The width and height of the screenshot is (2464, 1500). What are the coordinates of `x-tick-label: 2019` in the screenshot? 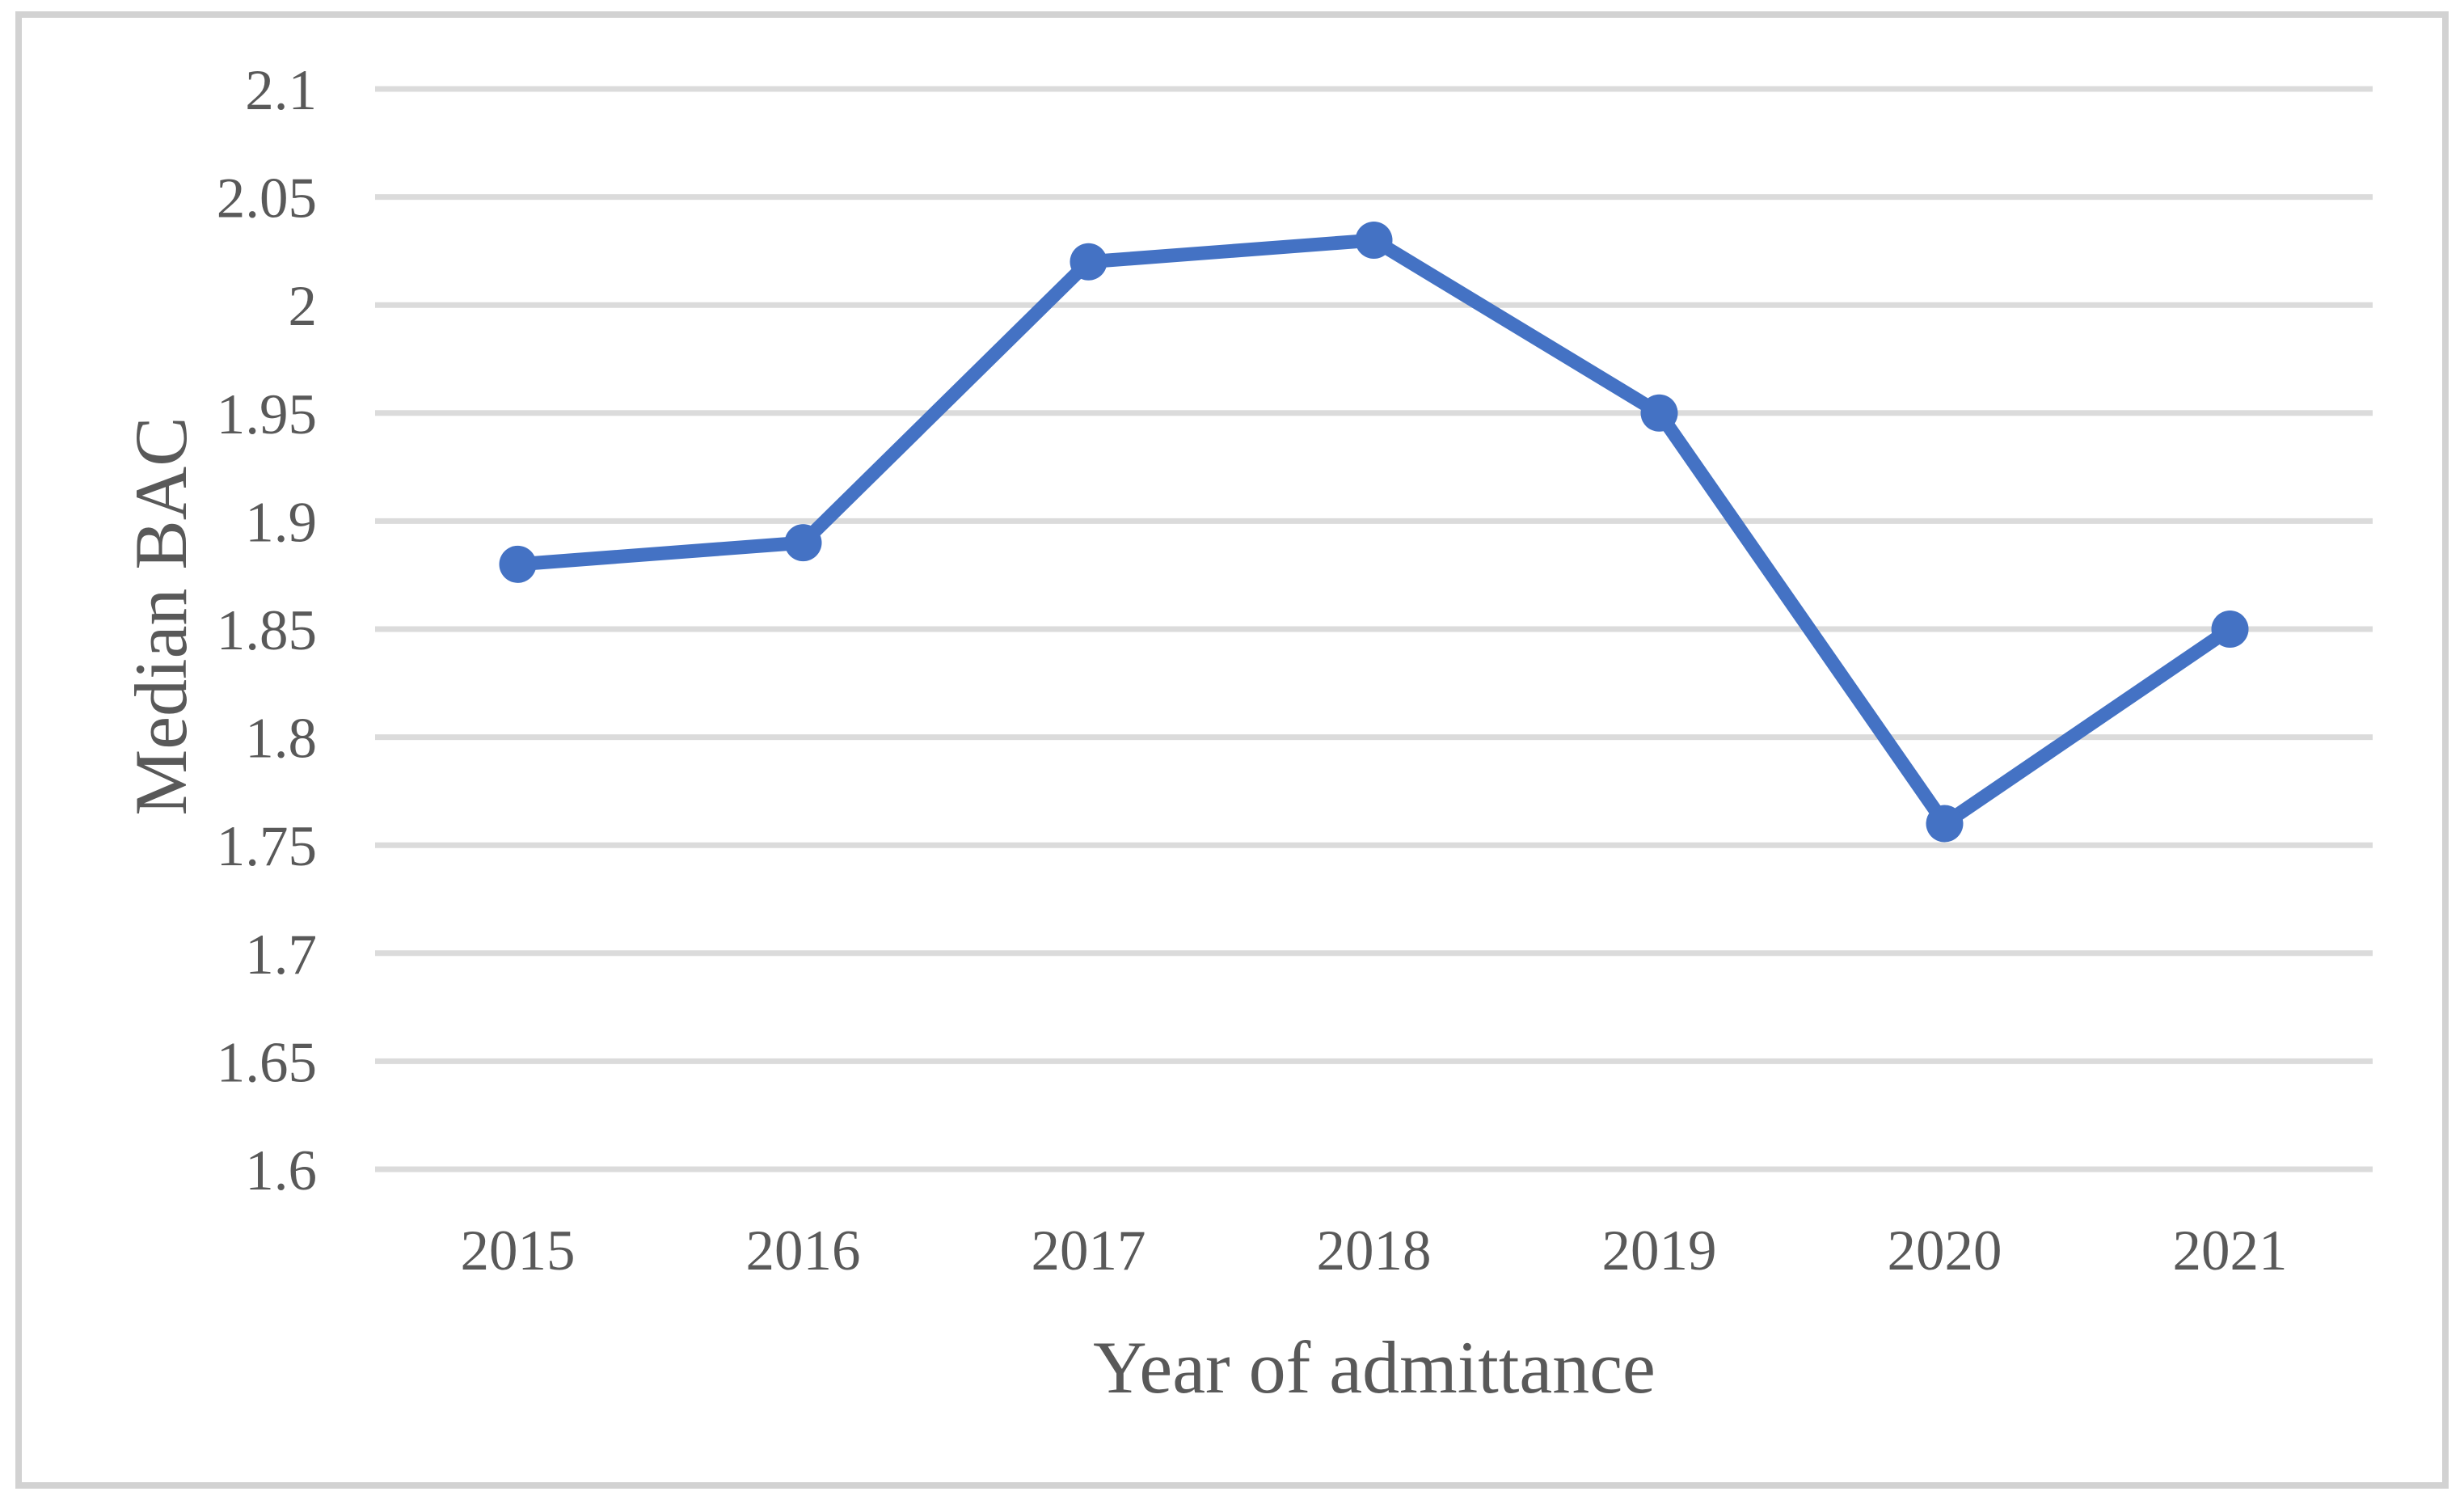 It's located at (1660, 1250).